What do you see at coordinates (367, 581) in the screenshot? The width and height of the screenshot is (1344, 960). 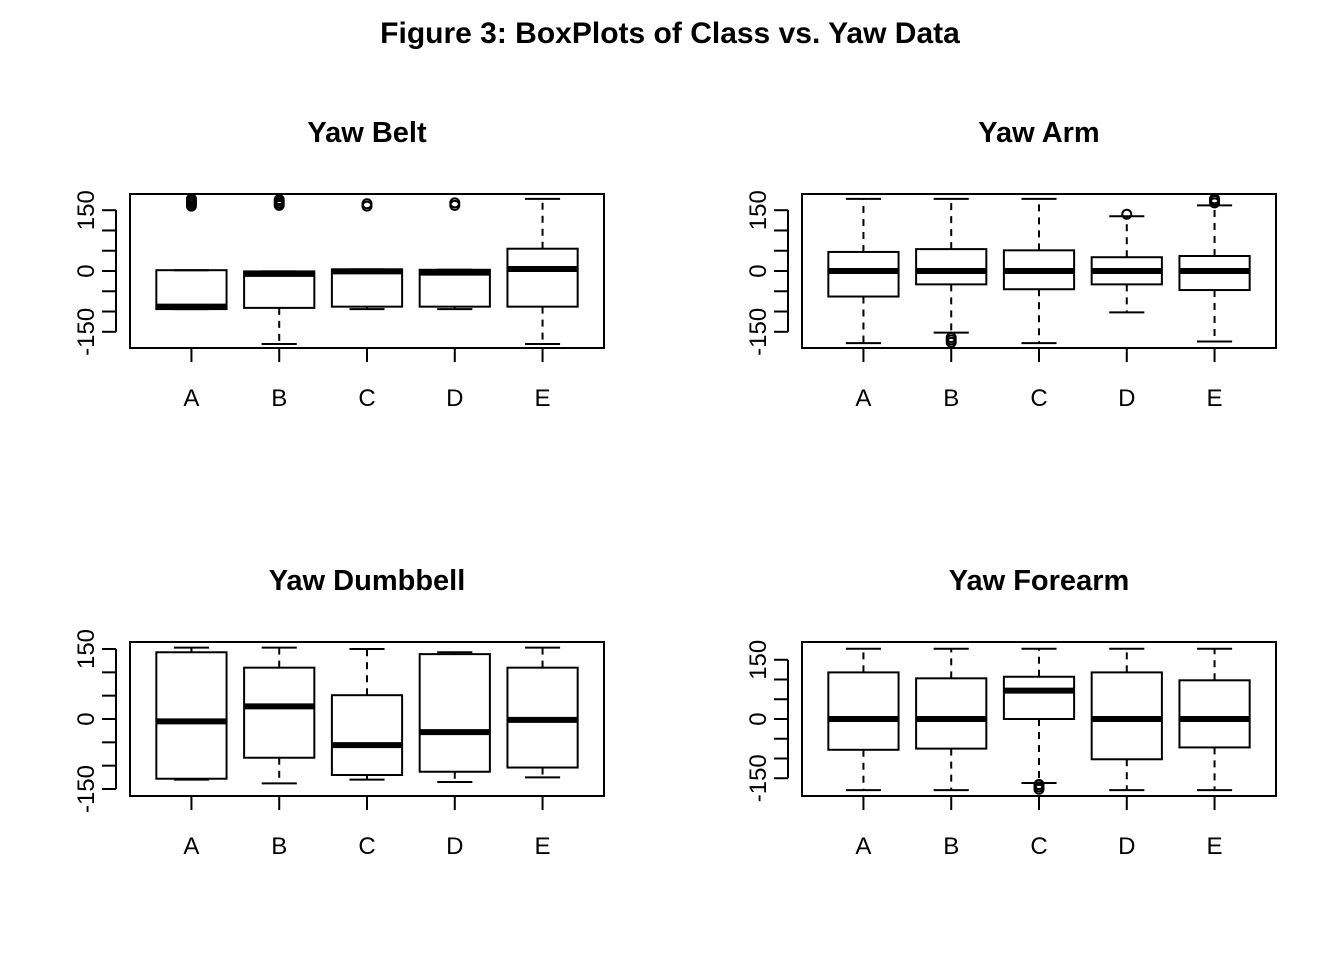 I see `panel-title: Yaw Dumbbell` at bounding box center [367, 581].